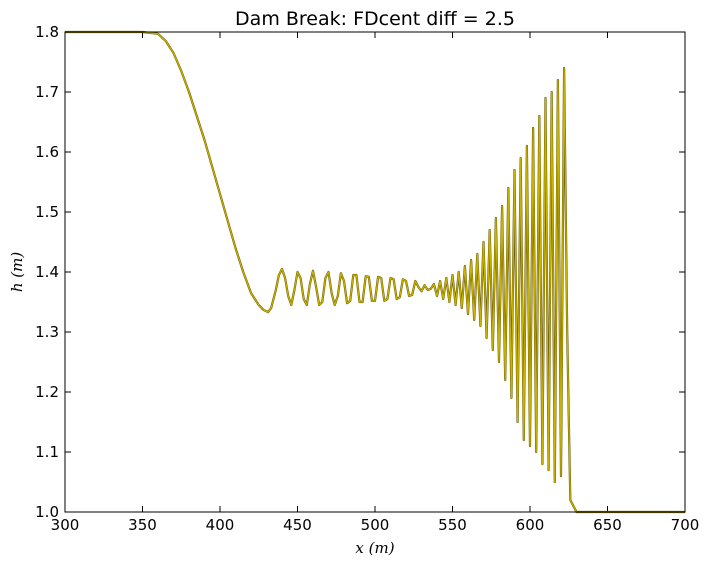 The height and width of the screenshot is (567, 709). I want to click on y-tick-label: 1.6, so click(47, 152).